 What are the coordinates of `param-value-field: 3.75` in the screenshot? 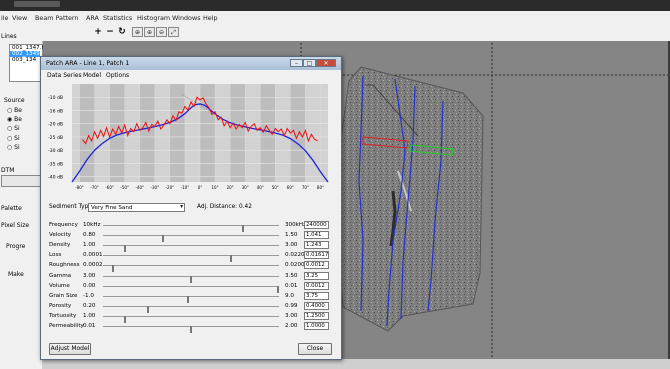 It's located at (316, 295).